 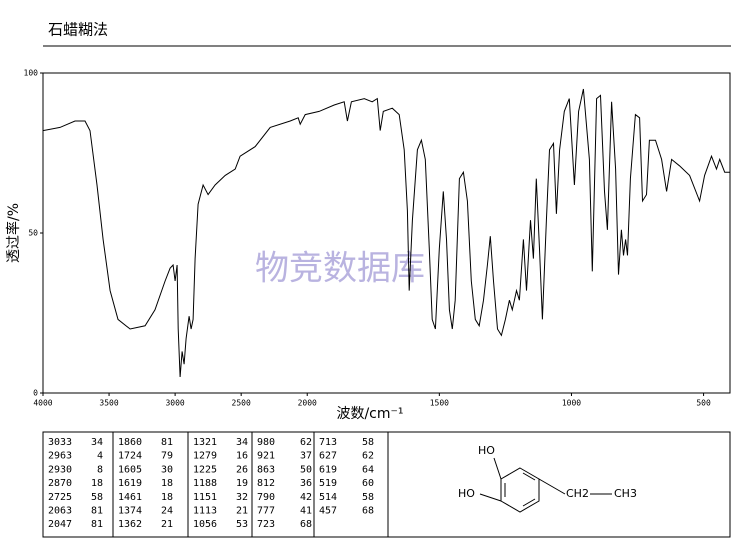 What do you see at coordinates (306, 483) in the screenshot?
I see `peak-transmittance: 36` at bounding box center [306, 483].